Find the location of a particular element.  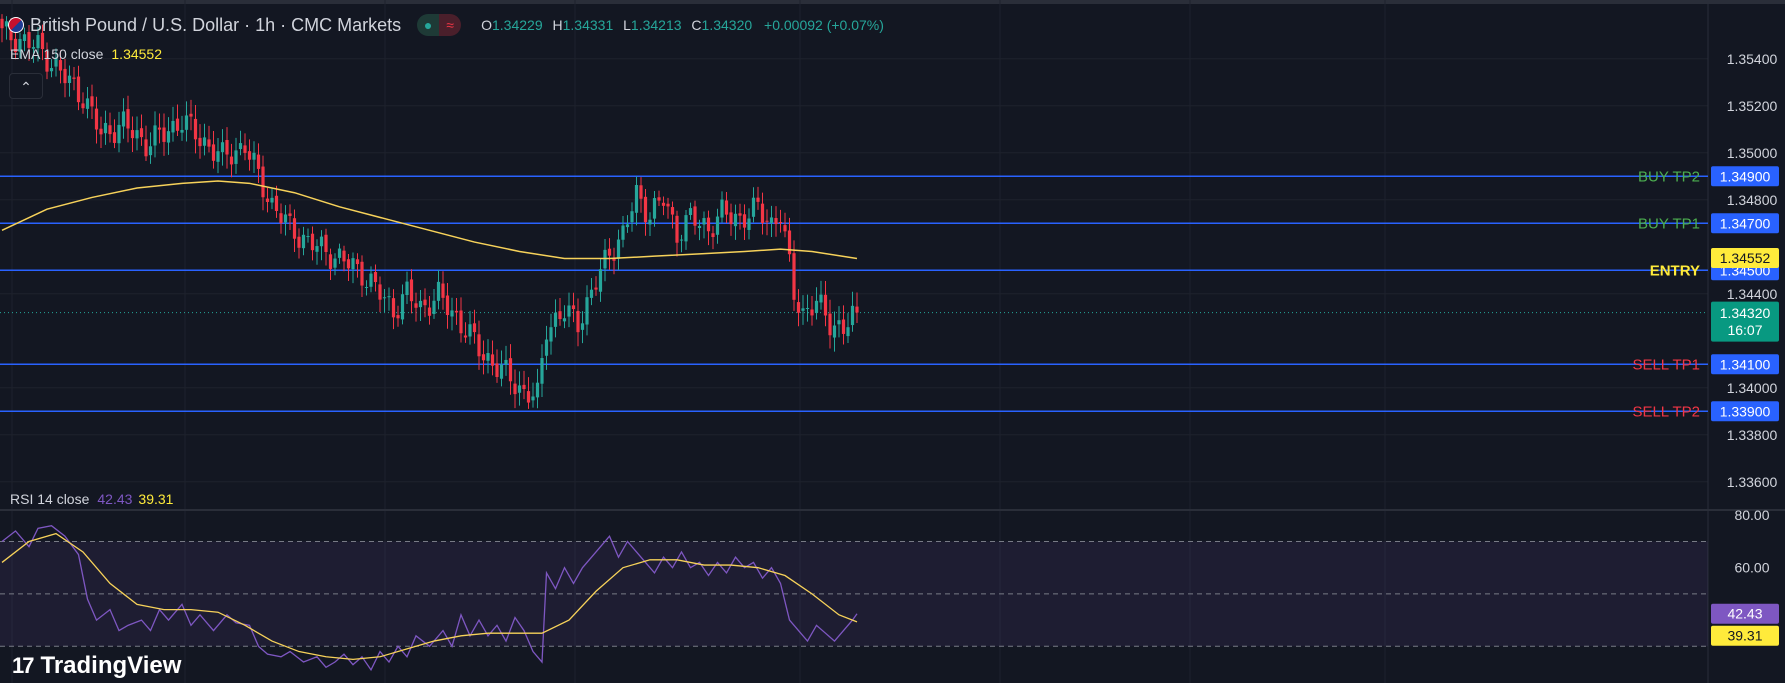

current-price-tag: 16:07 is located at coordinates (1744, 330).